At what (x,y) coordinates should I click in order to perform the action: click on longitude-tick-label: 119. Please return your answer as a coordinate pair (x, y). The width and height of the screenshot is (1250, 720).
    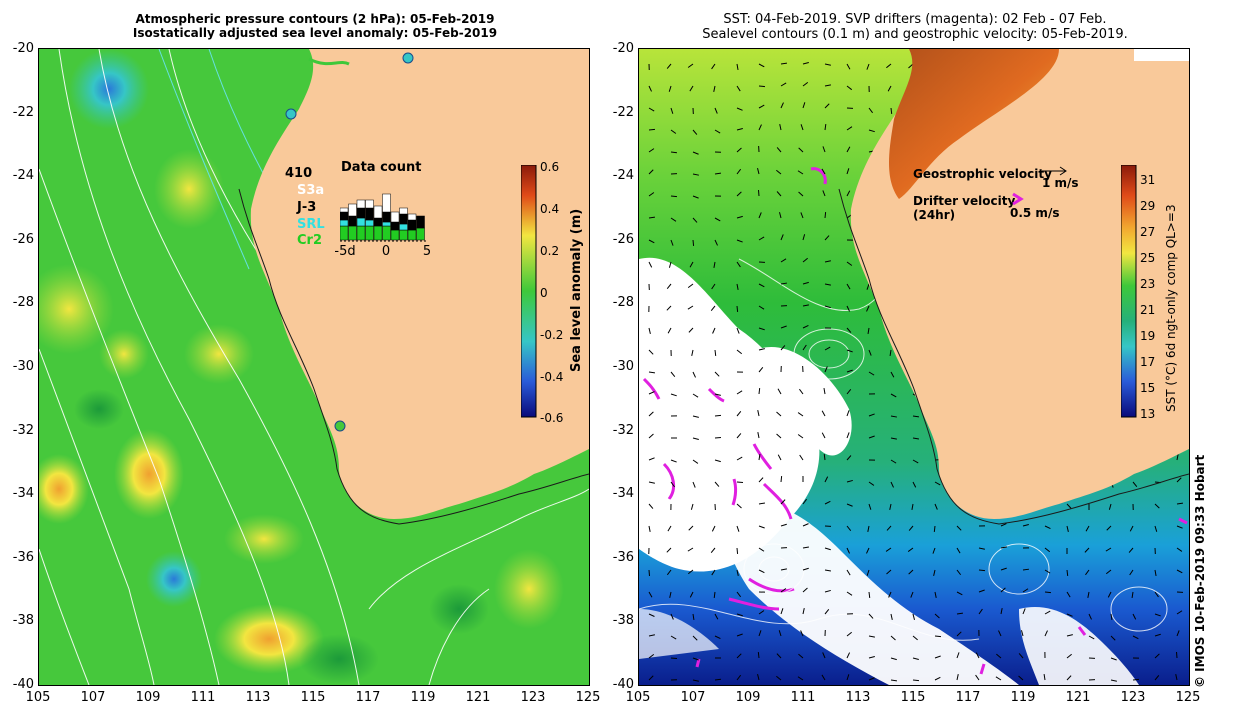
    Looking at the image, I should click on (423, 697).